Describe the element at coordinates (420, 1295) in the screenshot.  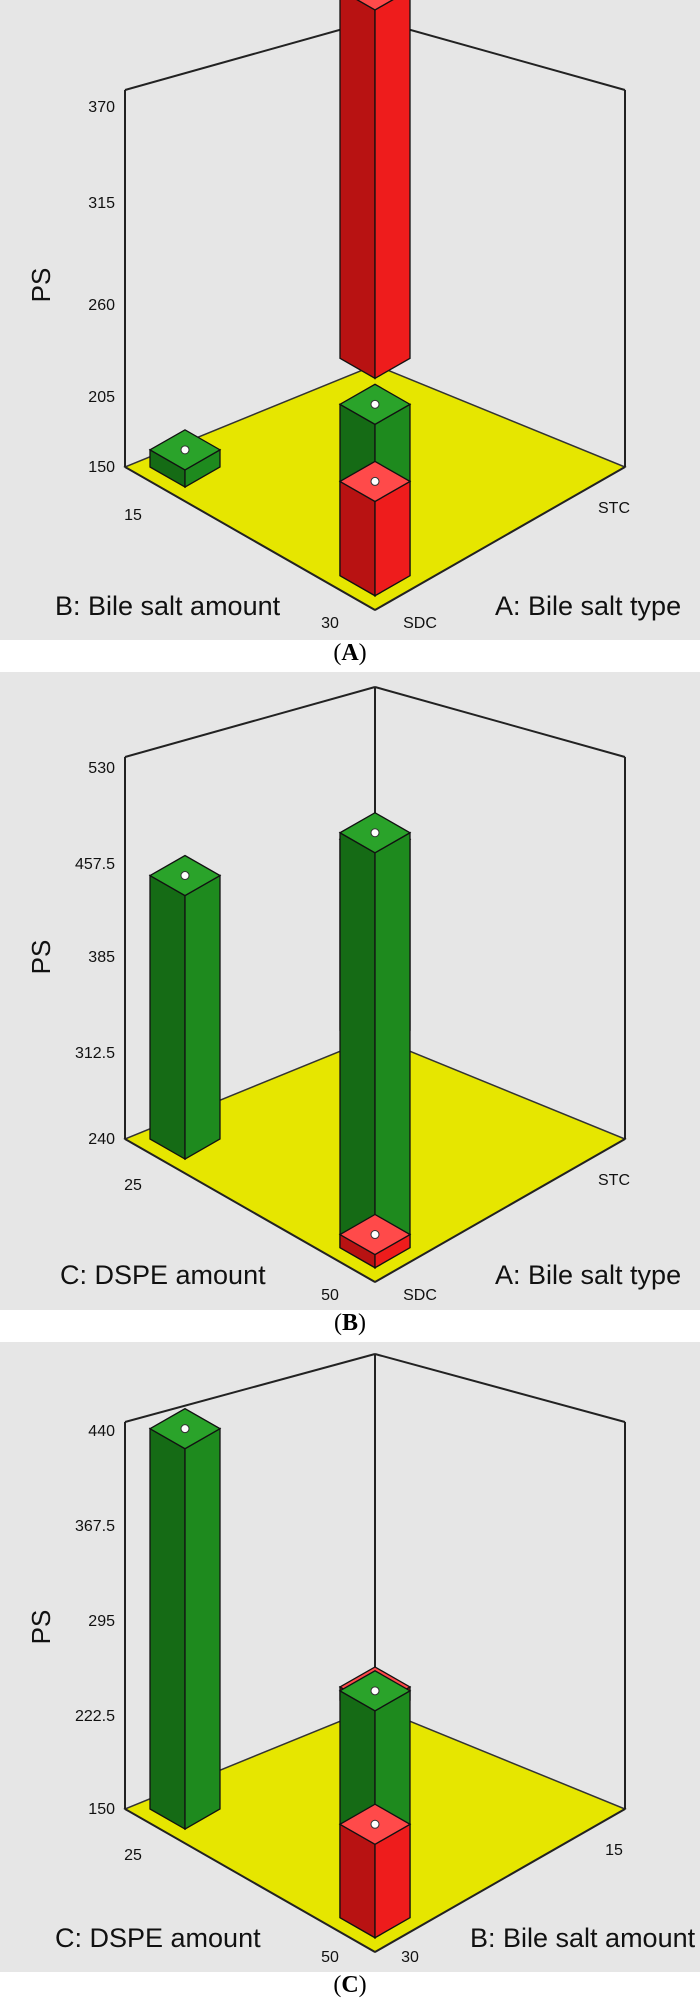
I see `chart-b-xlevel-0: SDC` at that location.